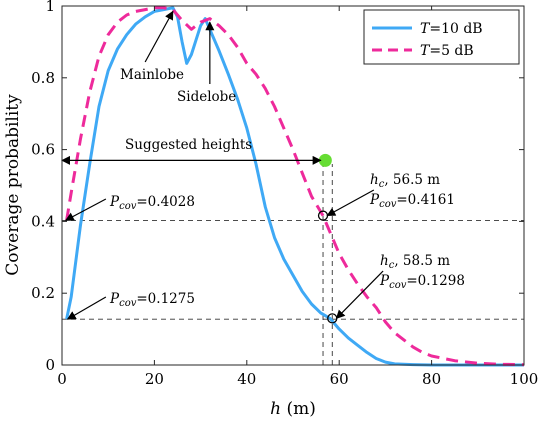  I want to click on pcov-3-subscript: cov, so click(388, 204).